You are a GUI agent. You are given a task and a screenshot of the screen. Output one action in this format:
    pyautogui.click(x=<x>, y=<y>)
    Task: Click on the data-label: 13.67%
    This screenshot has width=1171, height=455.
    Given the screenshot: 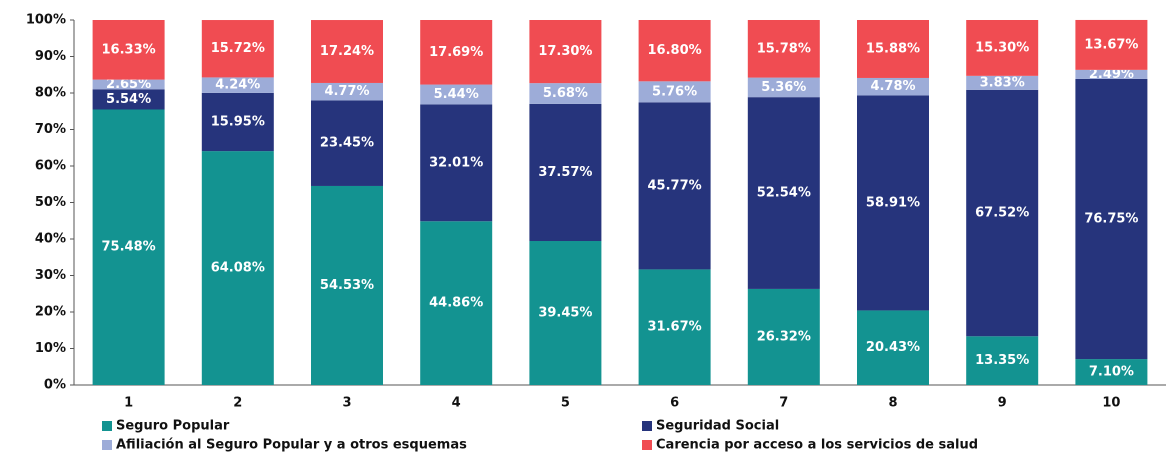 What is the action you would take?
    pyautogui.click(x=1111, y=44)
    